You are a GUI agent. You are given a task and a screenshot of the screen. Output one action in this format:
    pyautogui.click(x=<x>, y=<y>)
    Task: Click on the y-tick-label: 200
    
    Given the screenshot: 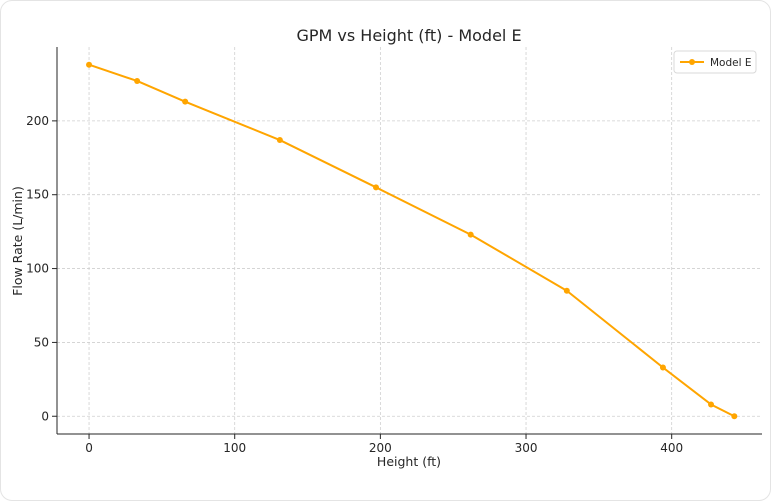 What is the action you would take?
    pyautogui.click(x=37, y=121)
    